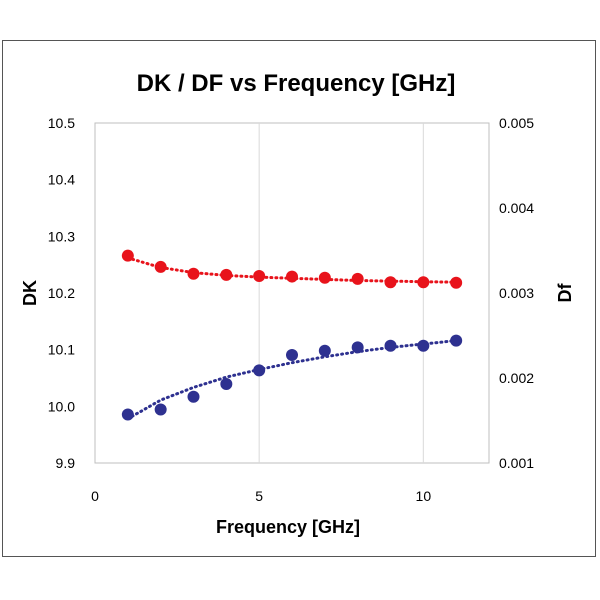 This screenshot has height=600, width=600. I want to click on y-tick-label: 9.9, so click(66, 463).